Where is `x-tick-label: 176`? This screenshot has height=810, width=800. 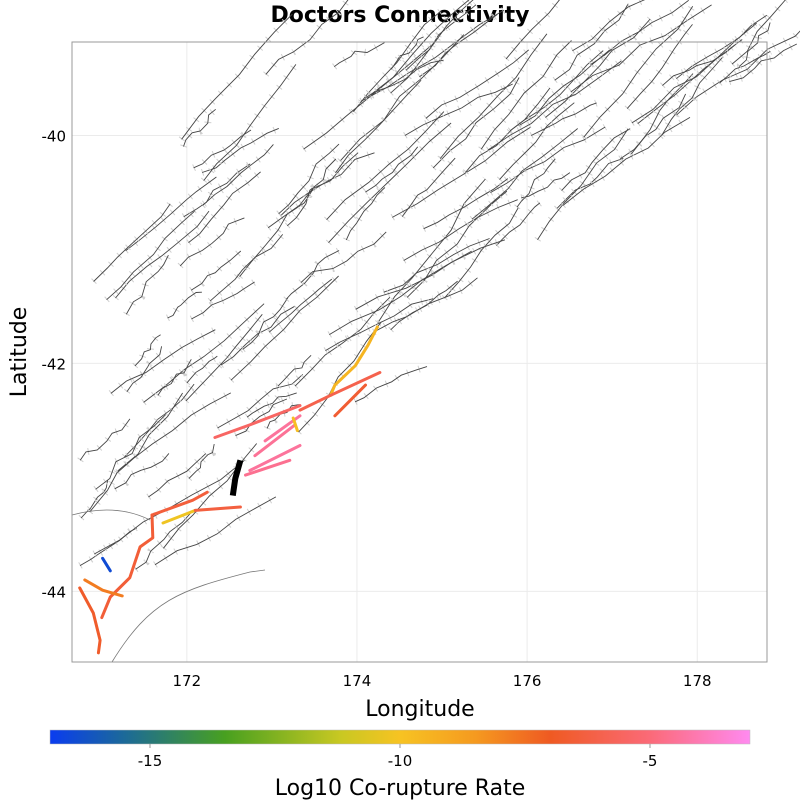
x-tick-label: 176 is located at coordinates (527, 681).